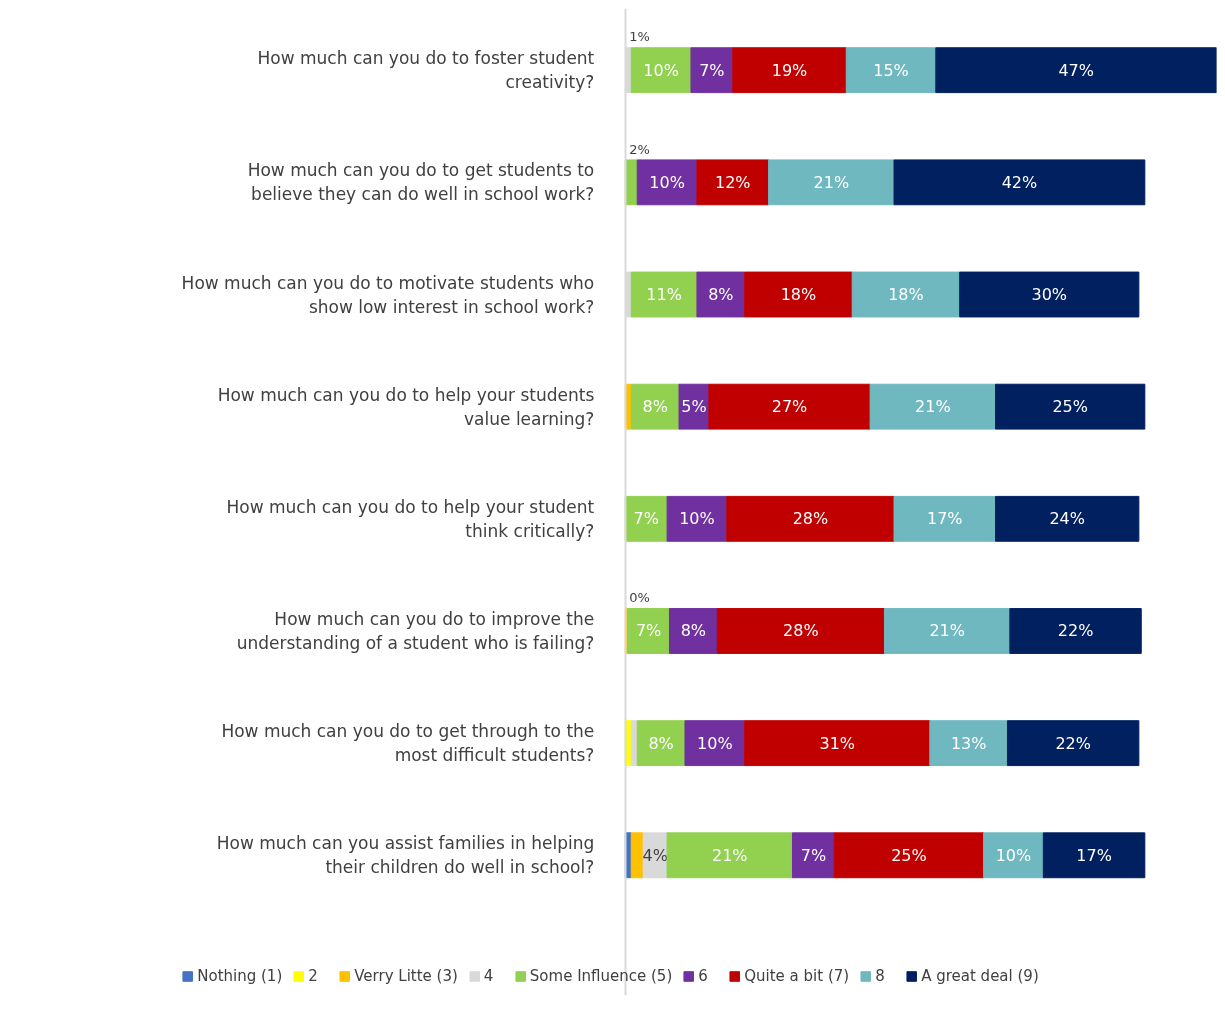 The height and width of the screenshot is (1015, 1225). What do you see at coordinates (694, 407) in the screenshot?
I see `data-label: 5%` at bounding box center [694, 407].